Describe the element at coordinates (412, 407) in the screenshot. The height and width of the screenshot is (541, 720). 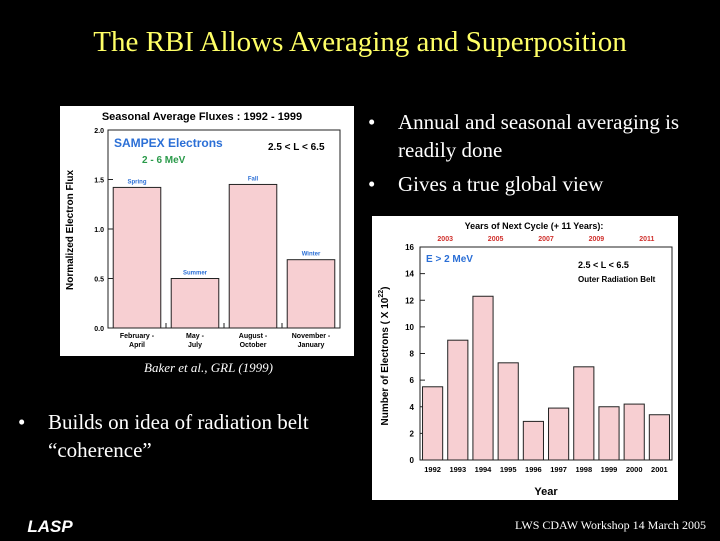
I see `chart2-ytick-label: 4` at that location.